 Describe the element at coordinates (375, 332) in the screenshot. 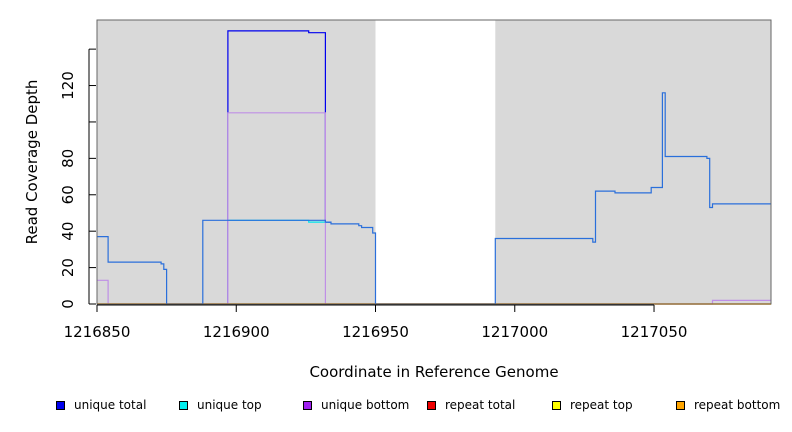

I see `x-tick-label: 1216950` at that location.